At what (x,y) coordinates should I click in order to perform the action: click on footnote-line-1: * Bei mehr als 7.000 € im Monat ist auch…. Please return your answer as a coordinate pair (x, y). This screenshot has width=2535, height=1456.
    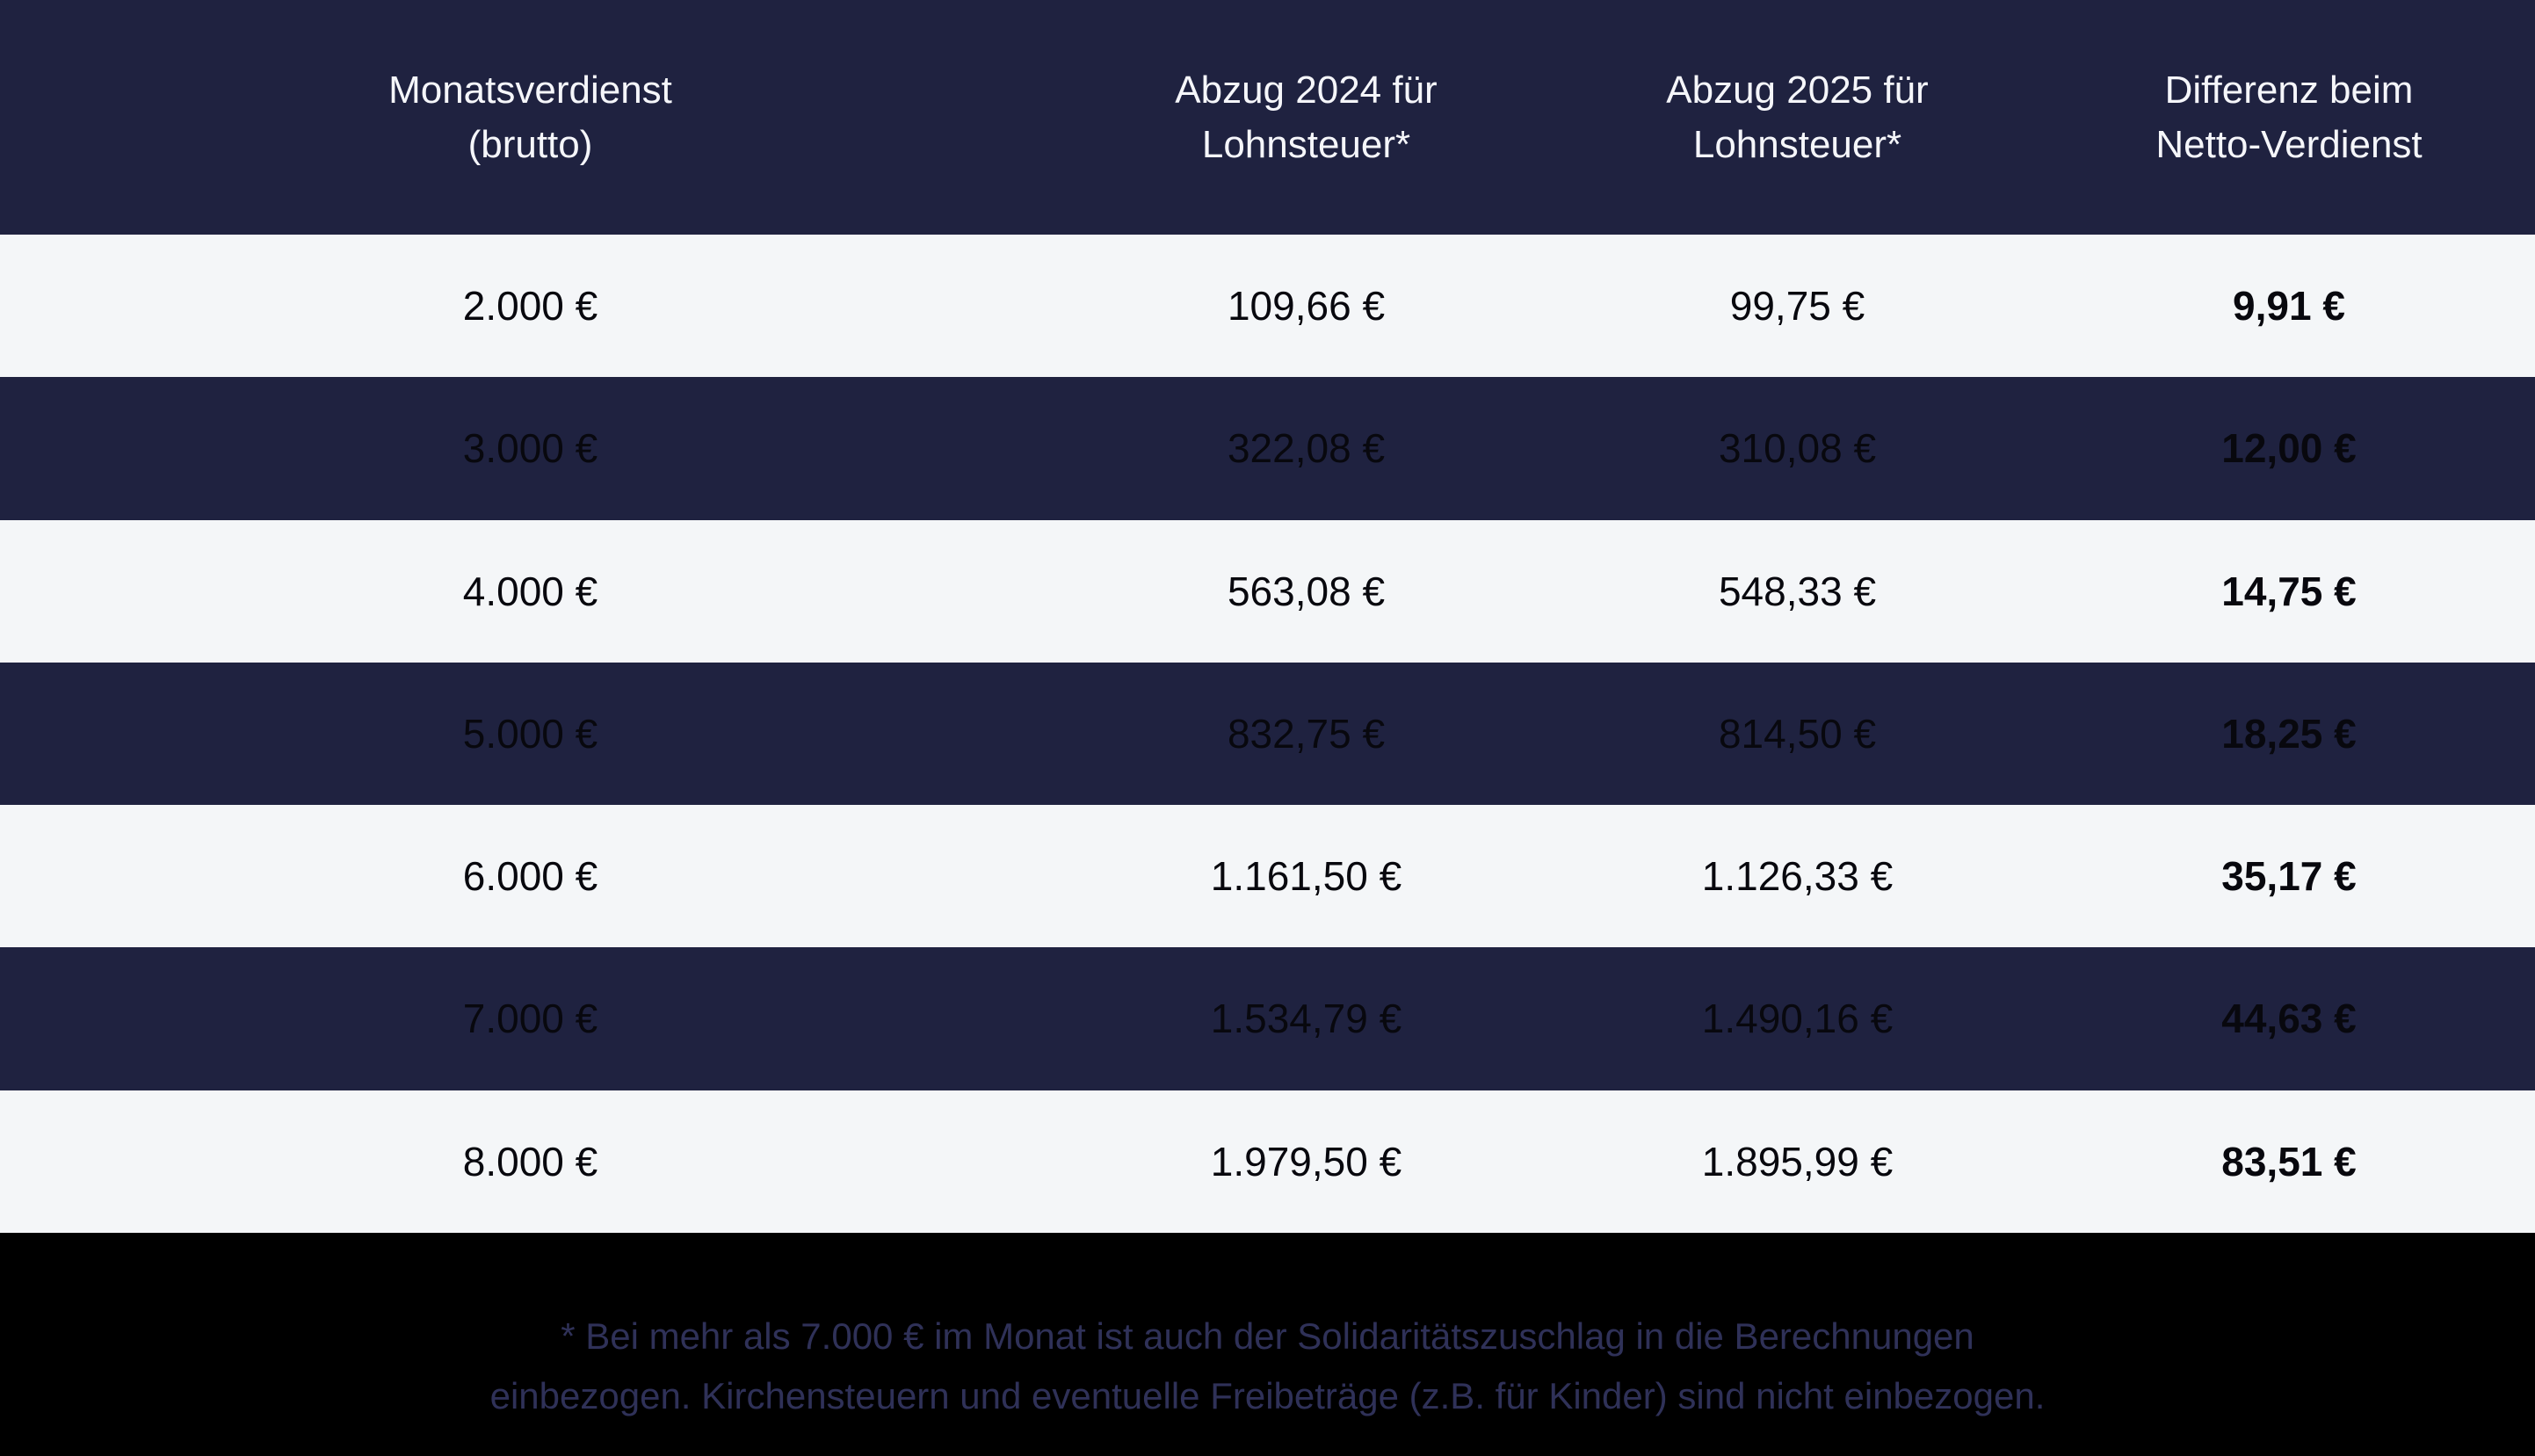
    Looking at the image, I should click on (1267, 1336).